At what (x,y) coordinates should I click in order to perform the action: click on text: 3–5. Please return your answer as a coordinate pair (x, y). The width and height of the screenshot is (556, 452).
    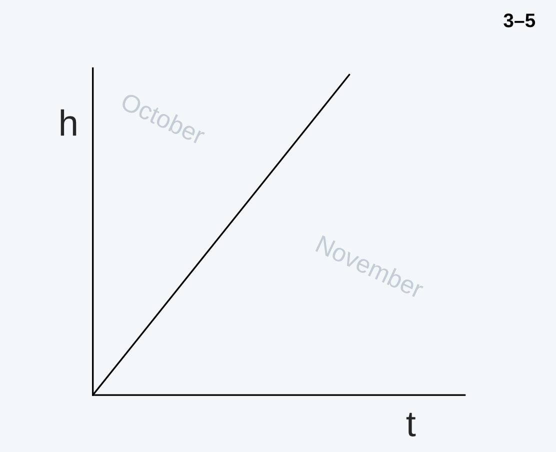
    Looking at the image, I should click on (520, 21).